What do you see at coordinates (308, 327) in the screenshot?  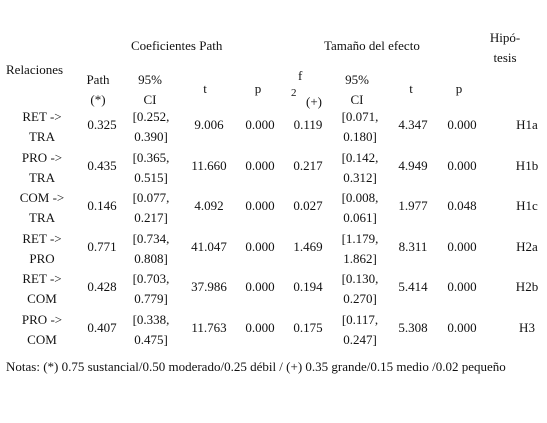 I see `cell-f2: 0.175` at bounding box center [308, 327].